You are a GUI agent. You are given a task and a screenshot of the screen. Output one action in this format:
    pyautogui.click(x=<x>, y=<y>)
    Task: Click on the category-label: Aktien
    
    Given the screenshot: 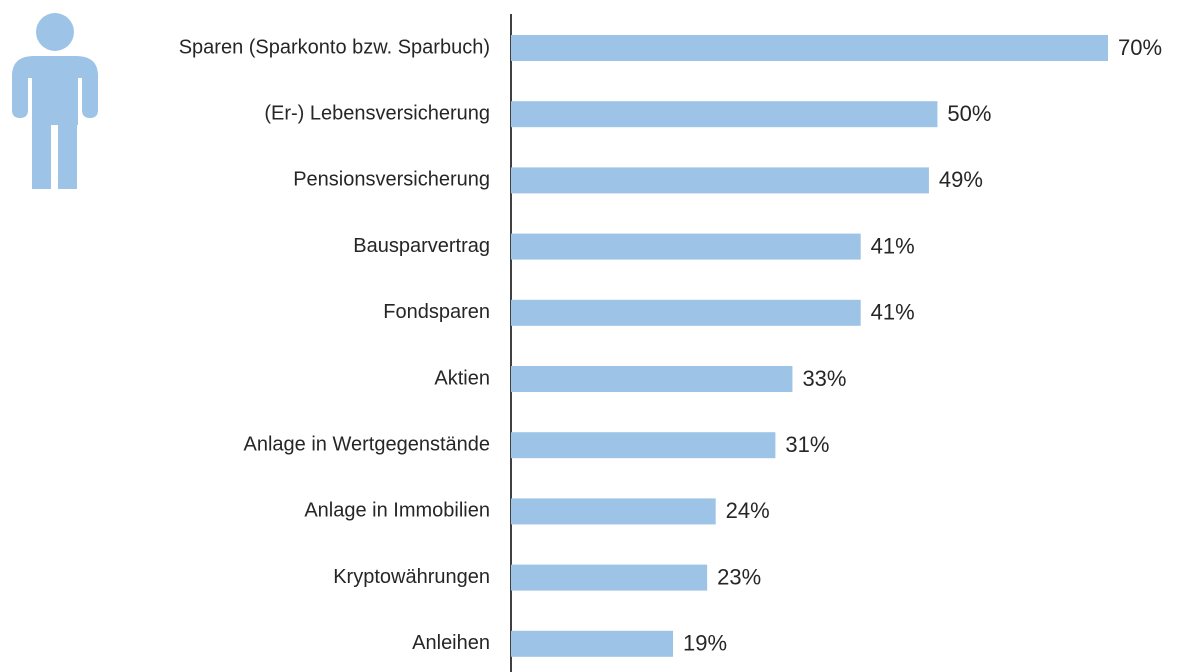 What is the action you would take?
    pyautogui.click(x=462, y=378)
    